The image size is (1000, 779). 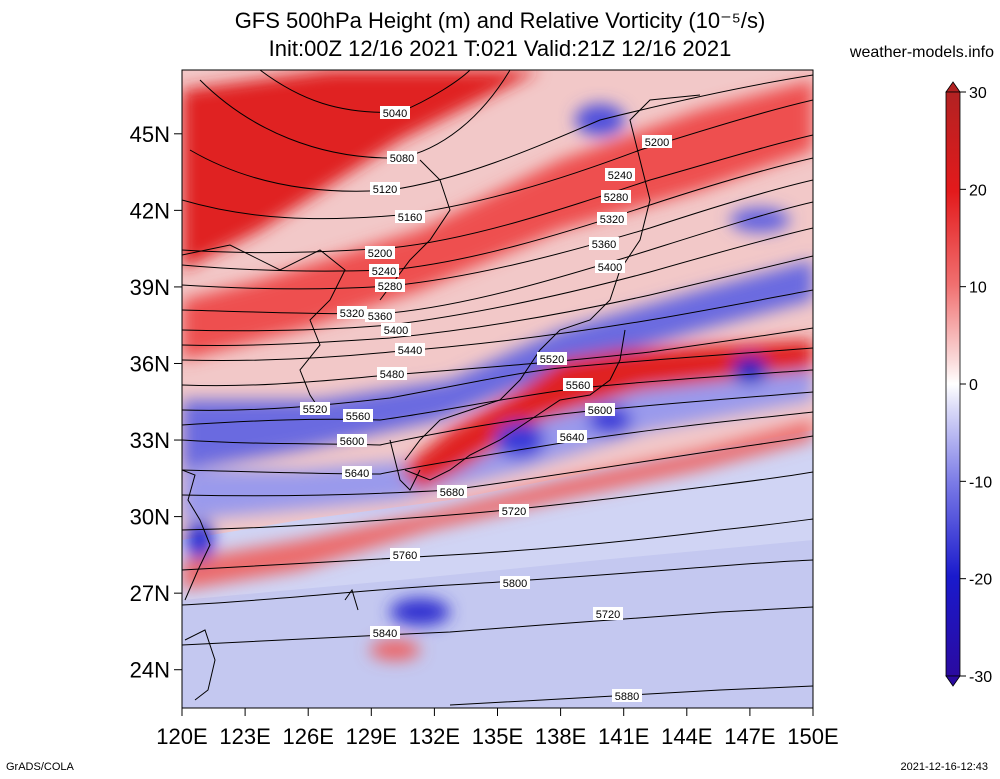 What do you see at coordinates (410, 351) in the screenshot?
I see `contour-label: 5440` at bounding box center [410, 351].